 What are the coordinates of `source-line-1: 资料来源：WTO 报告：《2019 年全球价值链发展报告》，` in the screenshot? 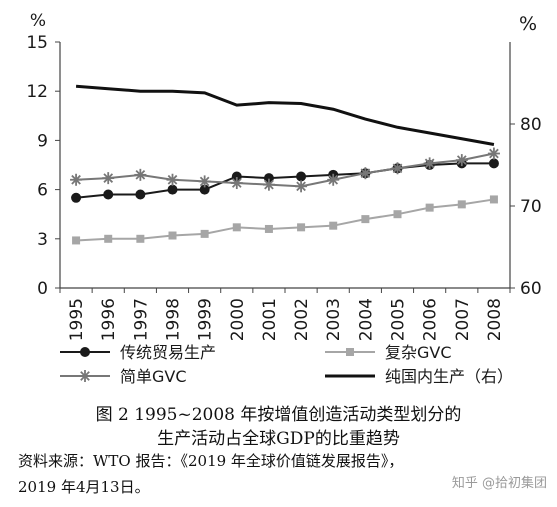 It's located at (211, 461).